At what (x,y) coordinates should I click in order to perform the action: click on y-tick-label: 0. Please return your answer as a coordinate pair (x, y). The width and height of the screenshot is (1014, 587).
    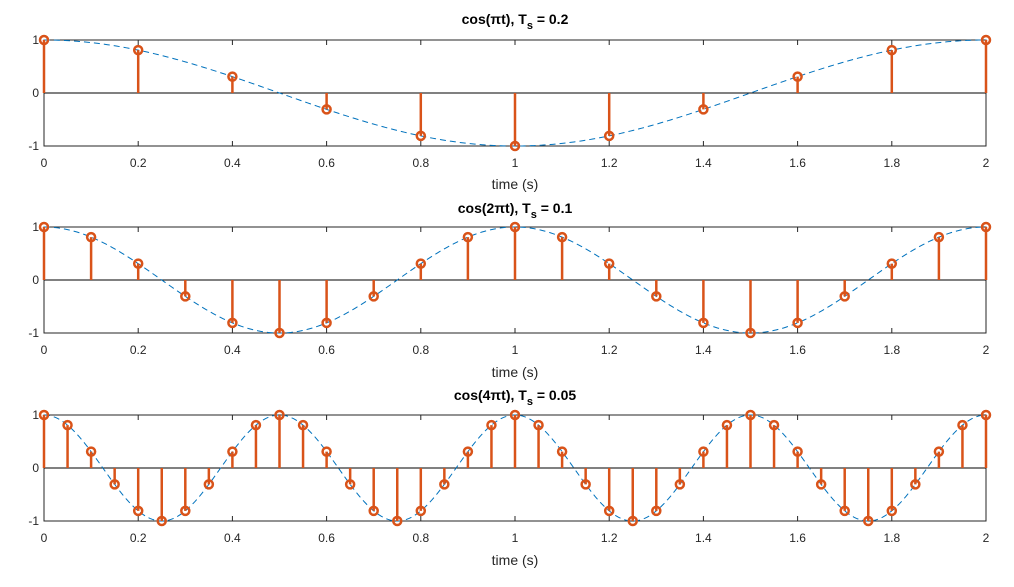
    Looking at the image, I should click on (35, 280).